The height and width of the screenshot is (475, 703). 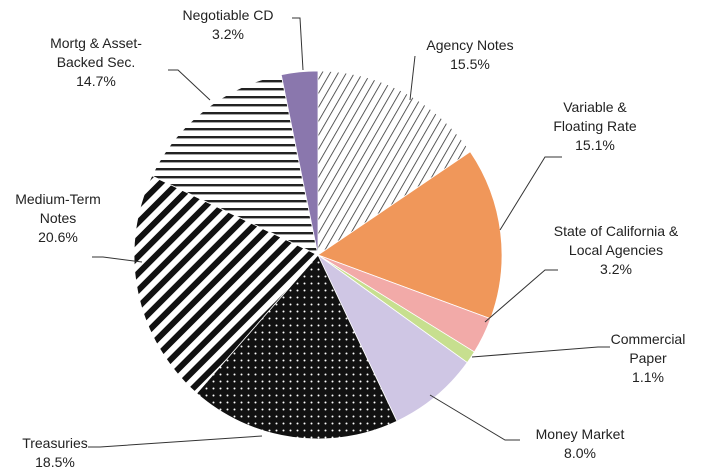 What do you see at coordinates (96, 52) in the screenshot?
I see `slice-name: Mortg & Asset-Backed Sec.` at bounding box center [96, 52].